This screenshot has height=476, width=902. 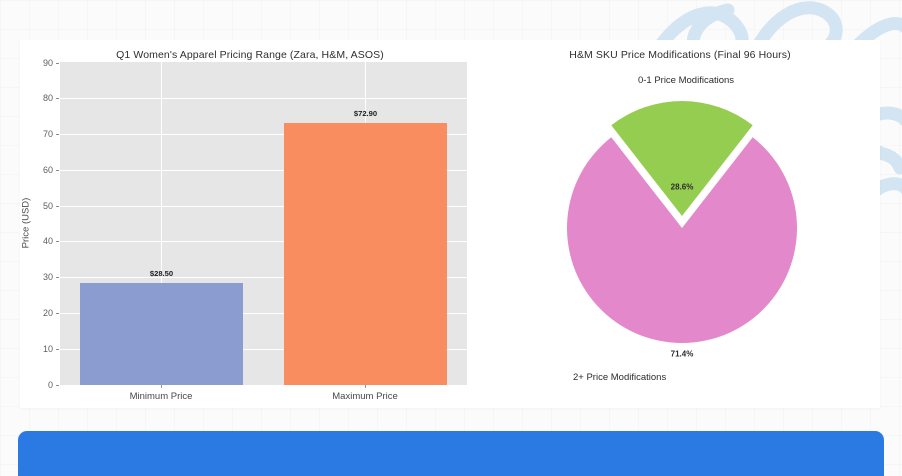 I want to click on pie-category-label-2plus: 2+ Price Modifications, so click(x=620, y=377).